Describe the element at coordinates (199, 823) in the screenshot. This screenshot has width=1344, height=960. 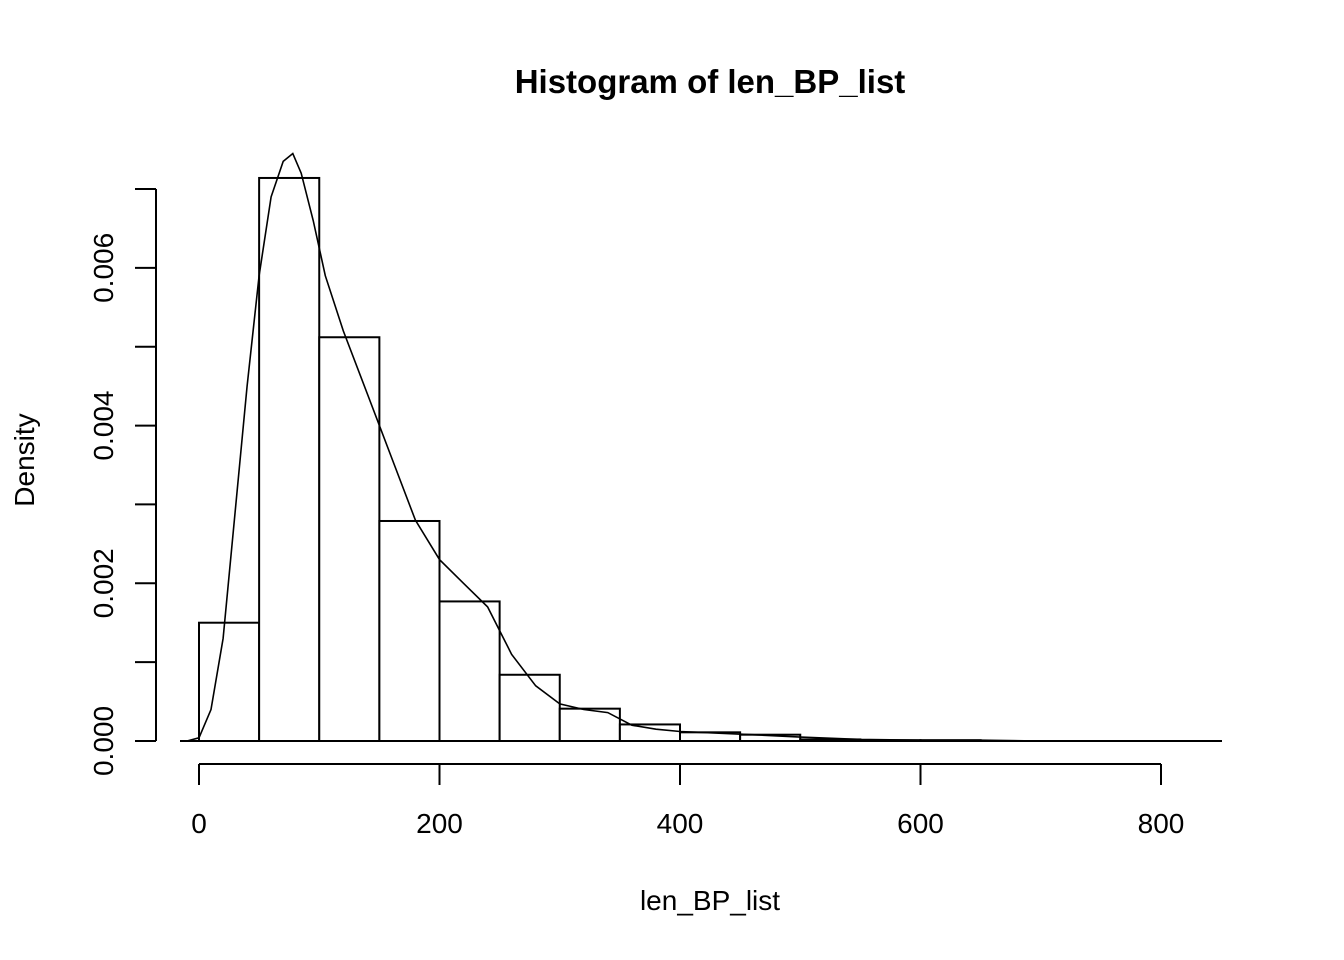
I see `x-tick-label: 0` at that location.